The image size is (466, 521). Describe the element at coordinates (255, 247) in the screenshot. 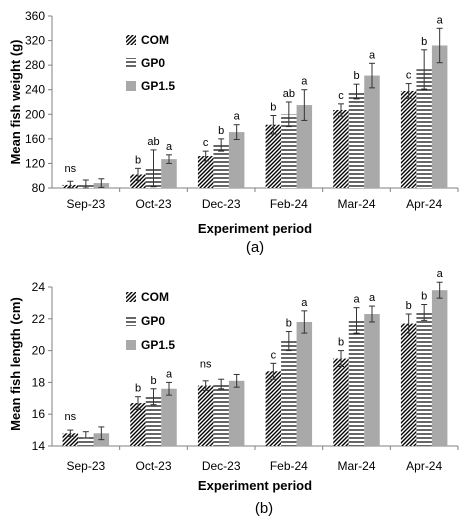

I see `panel-caption: (a)` at that location.